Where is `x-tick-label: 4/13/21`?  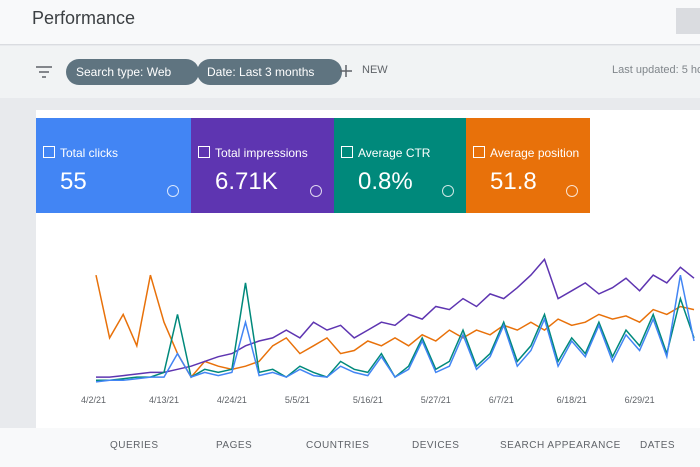 x-tick-label: 4/13/21 is located at coordinates (164, 400).